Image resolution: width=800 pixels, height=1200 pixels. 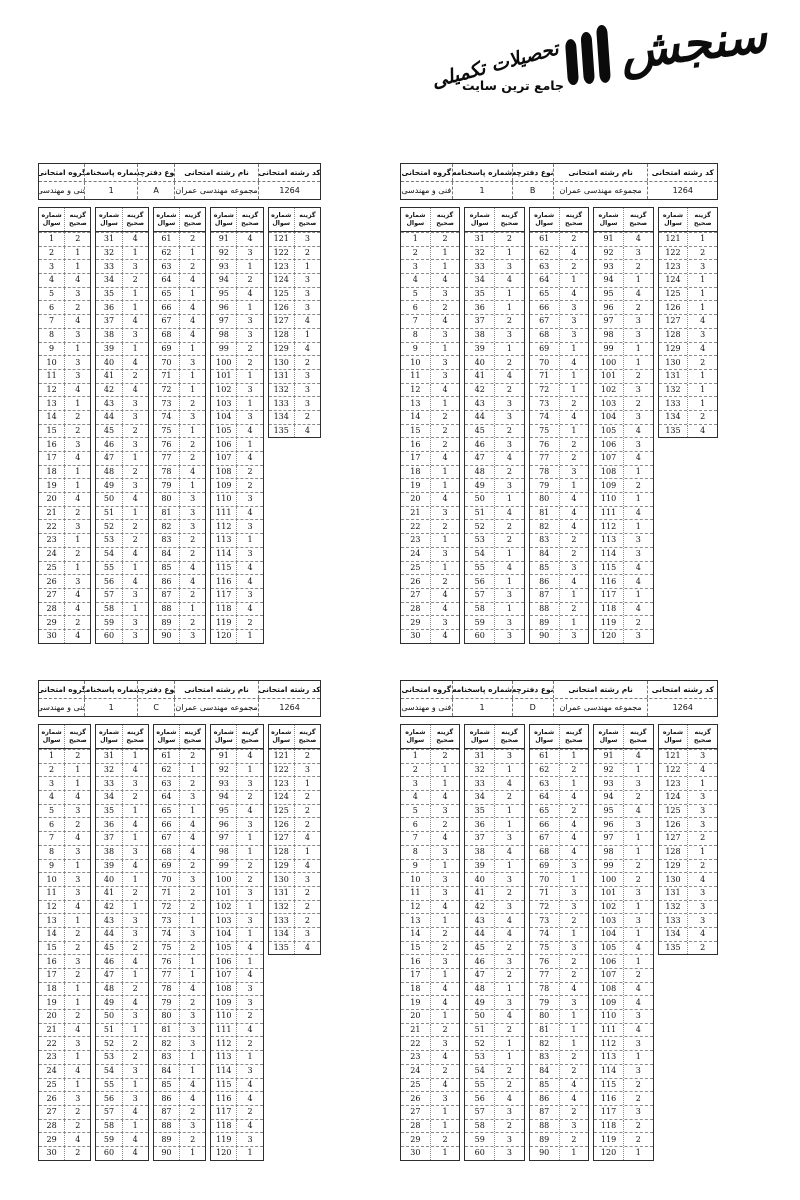 I want to click on question-number-cell: 135, so click(x=673, y=430).